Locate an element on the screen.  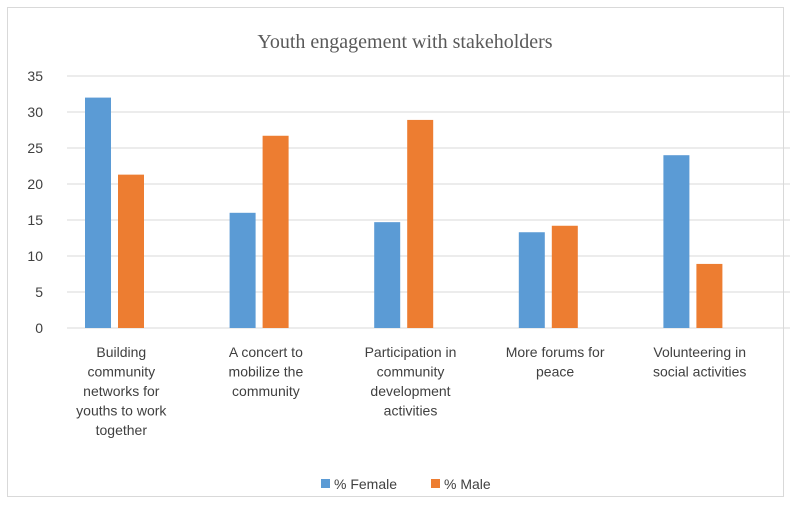
legend-label: % Male is located at coordinates (467, 484).